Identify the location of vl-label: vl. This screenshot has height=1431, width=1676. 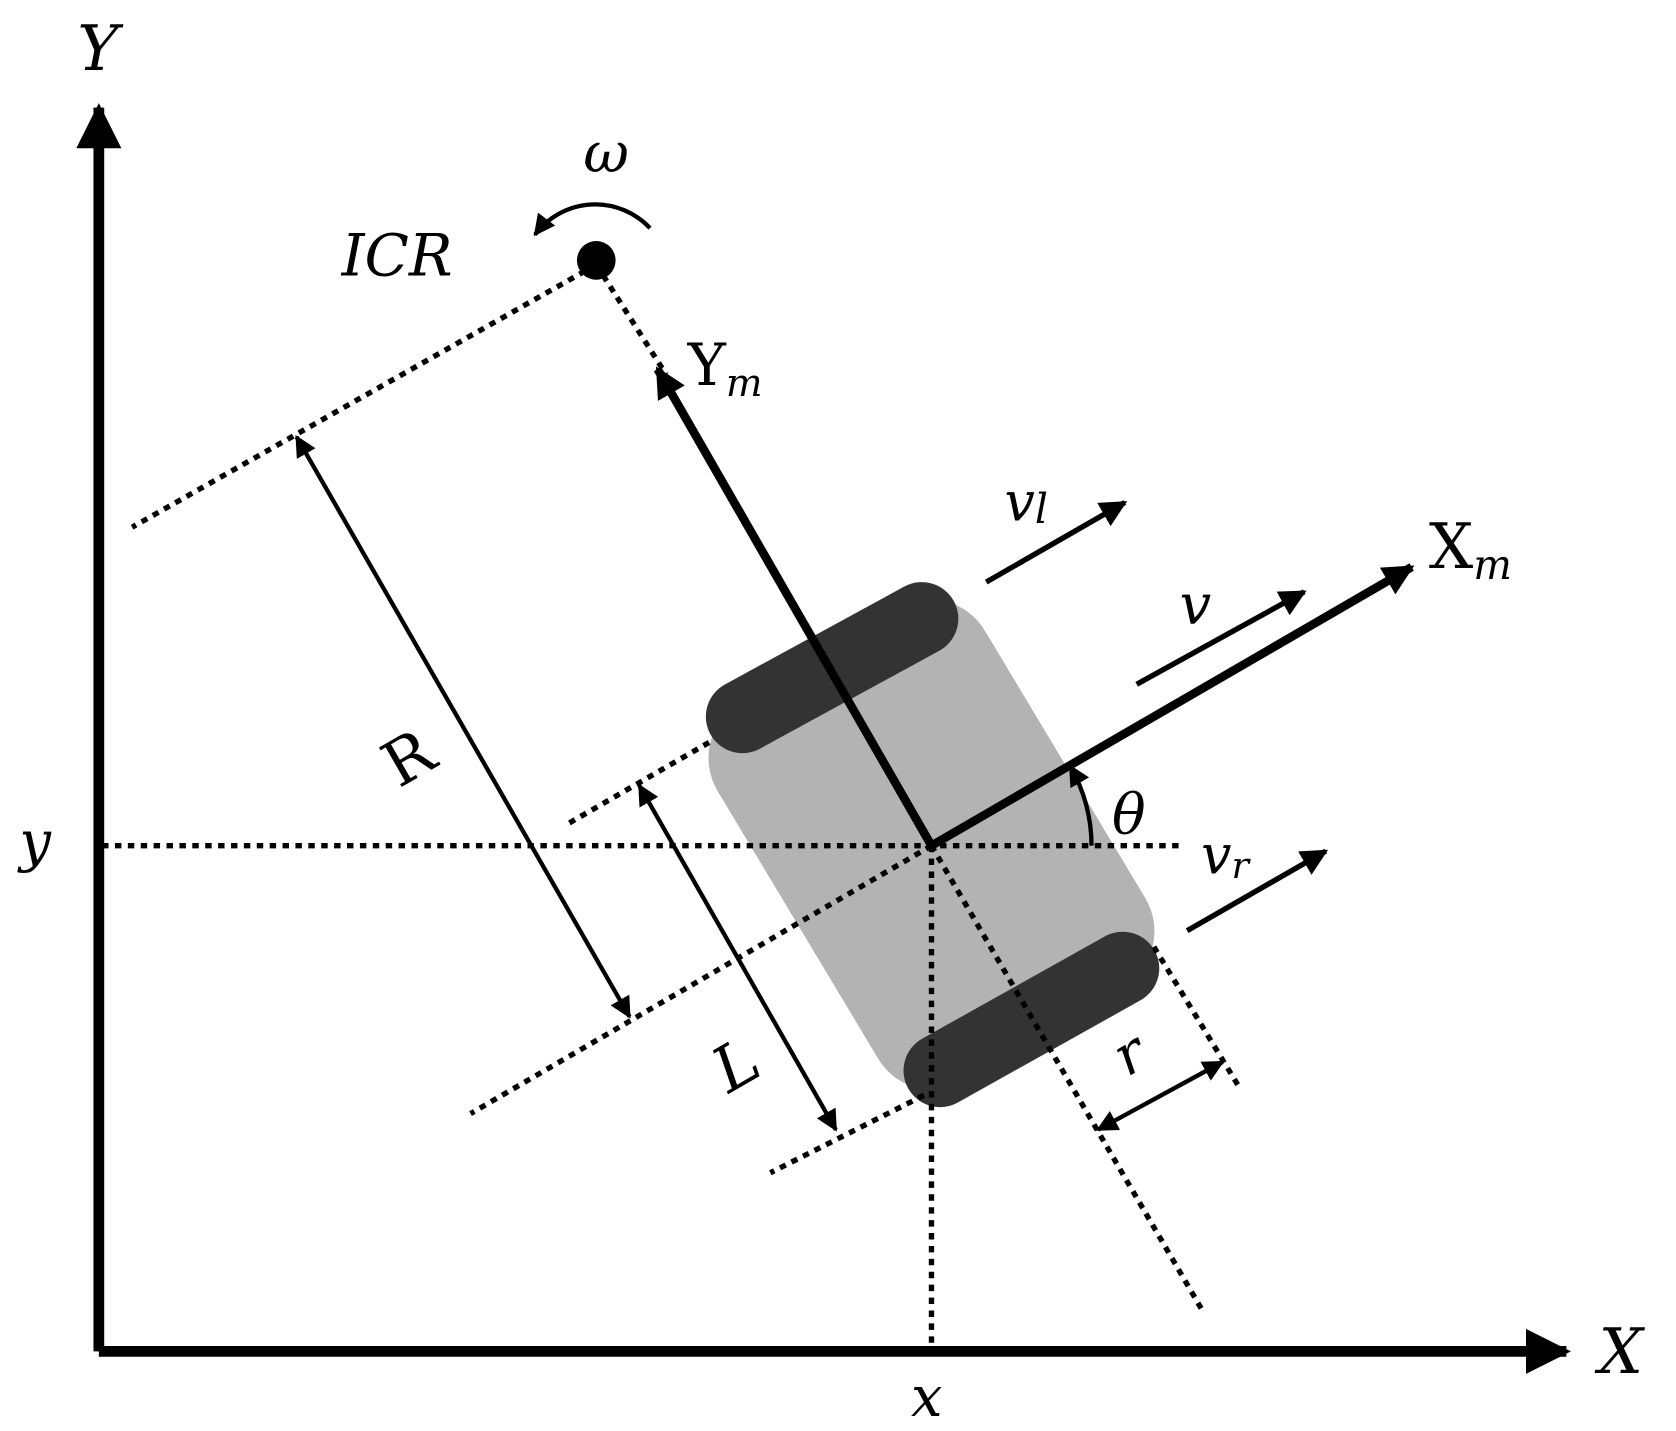
(1026, 502).